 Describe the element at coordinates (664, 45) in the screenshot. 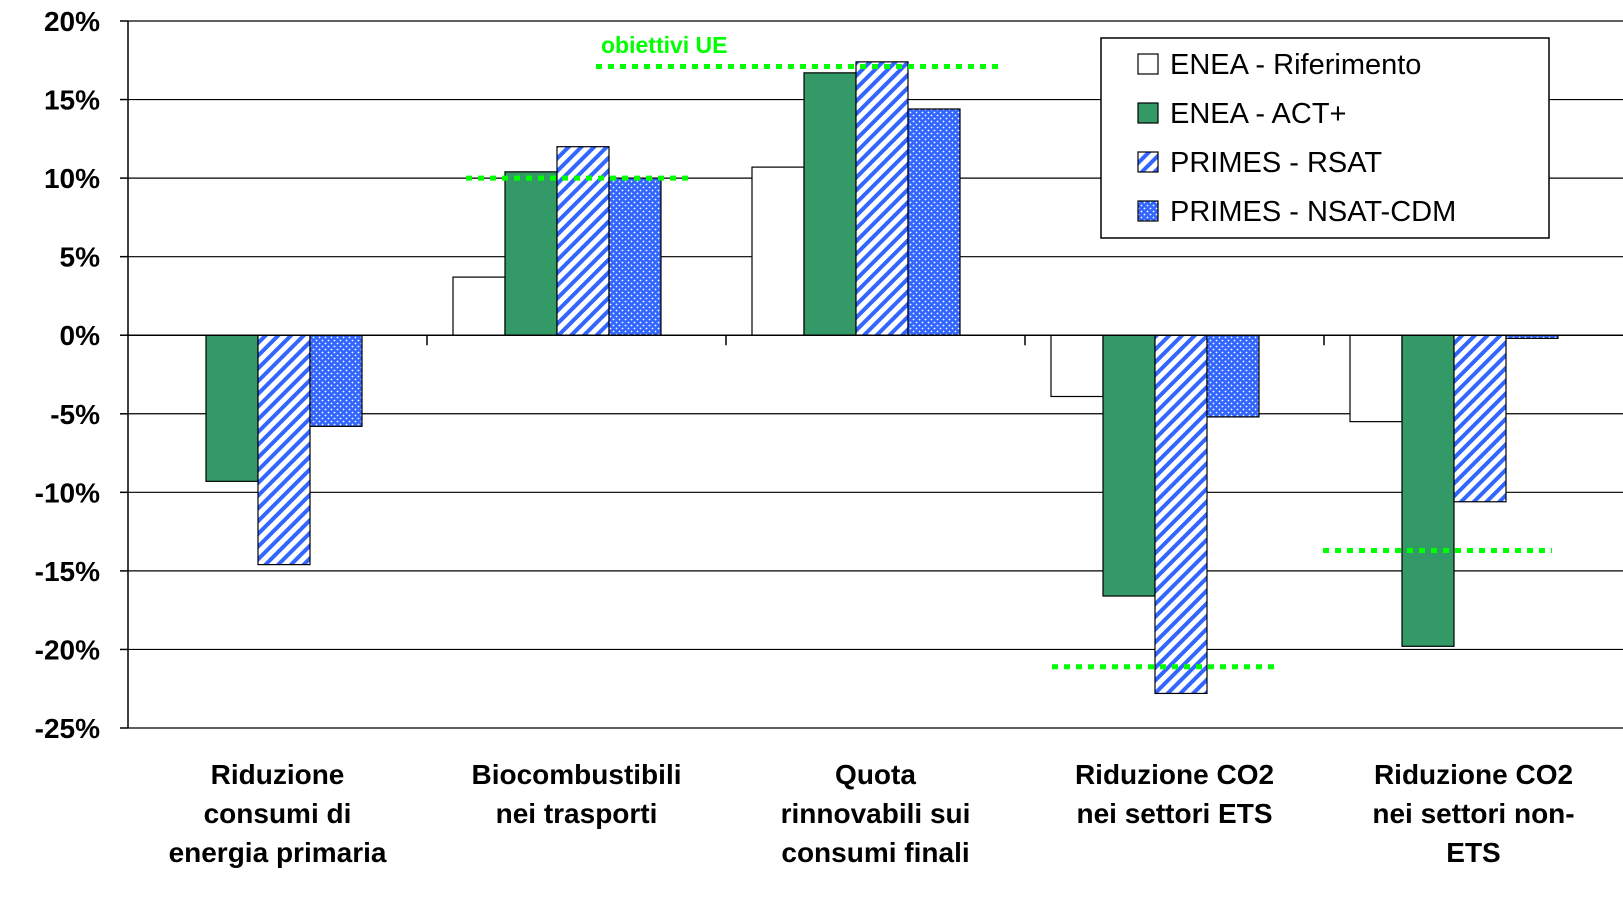

I see `target-annotation: obiettivi UE` at that location.